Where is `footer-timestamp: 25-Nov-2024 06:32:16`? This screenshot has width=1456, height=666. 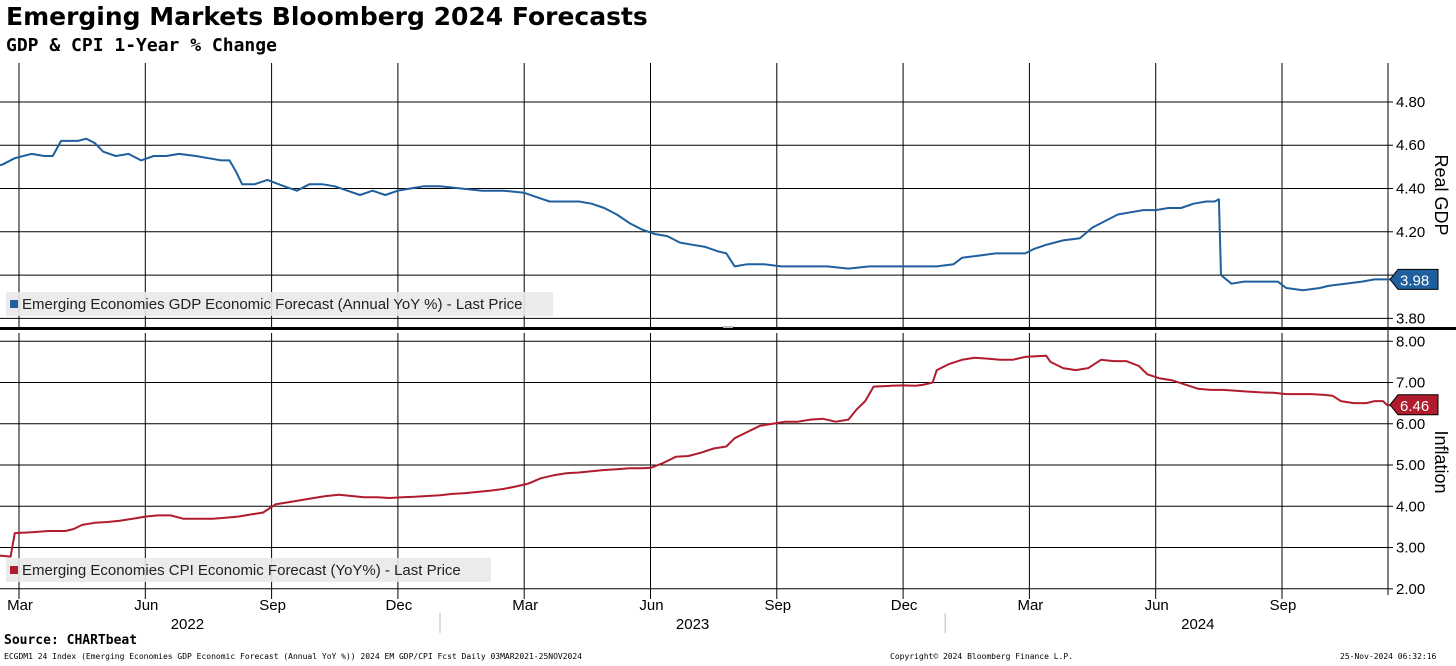 footer-timestamp: 25-Nov-2024 06:32:16 is located at coordinates (1388, 656).